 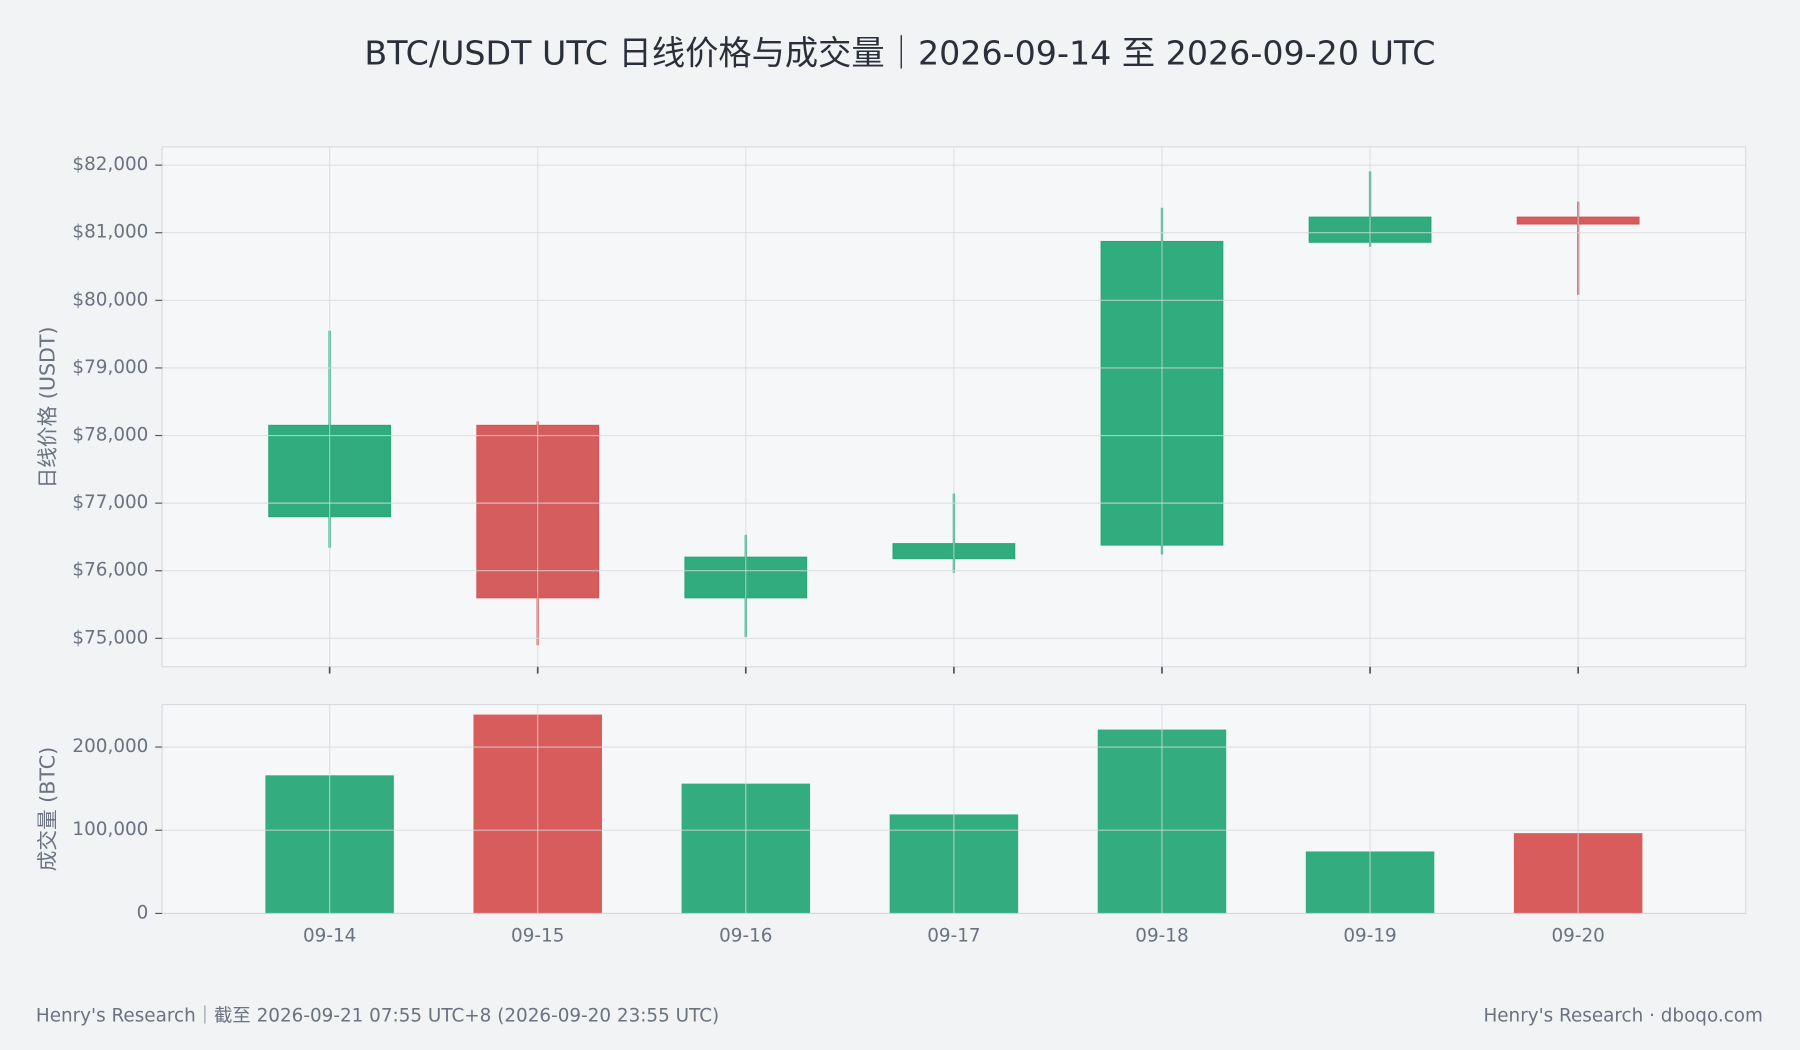 What do you see at coordinates (1161, 935) in the screenshot?
I see `x-tick-label: 09-18` at bounding box center [1161, 935].